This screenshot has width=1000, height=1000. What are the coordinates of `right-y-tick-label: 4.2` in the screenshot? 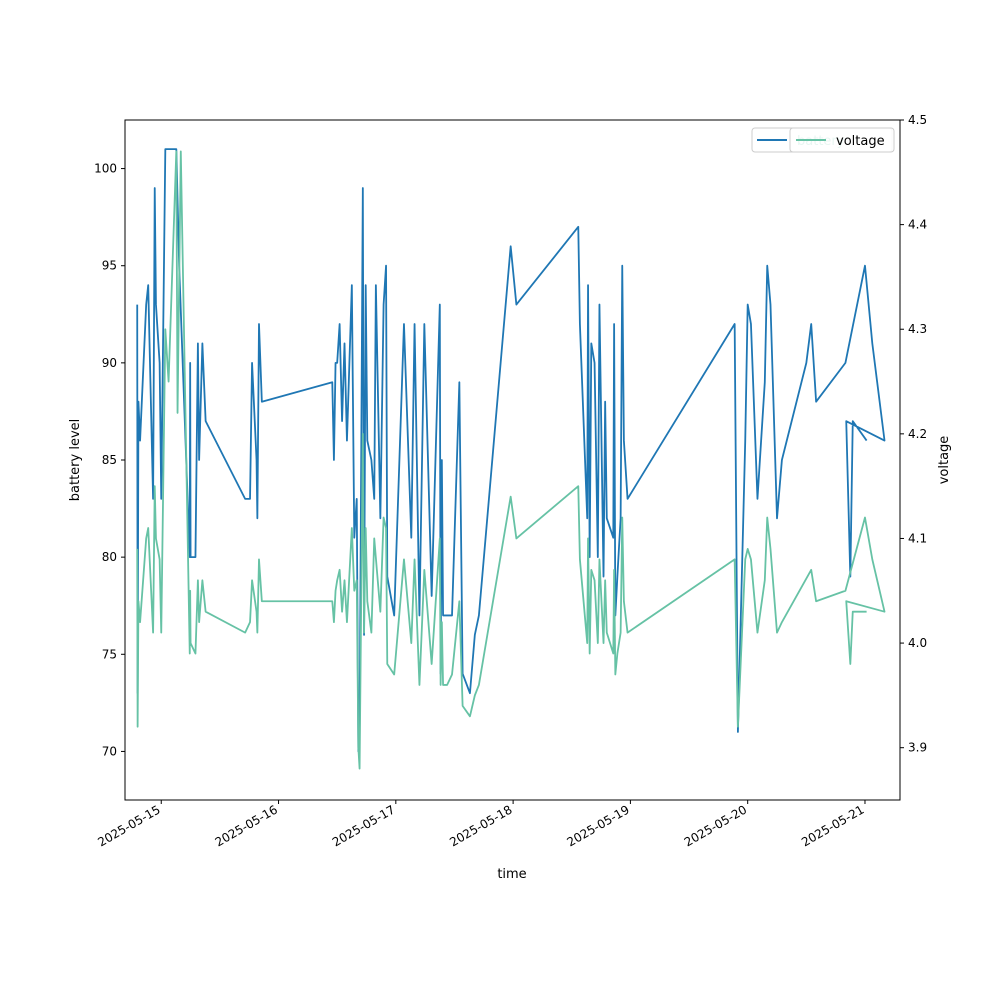 It's located at (917, 434).